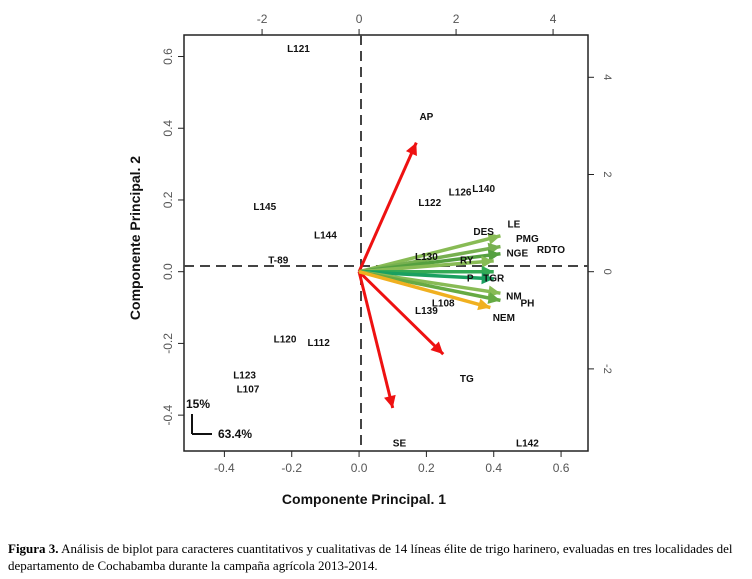  Describe the element at coordinates (426, 468) in the screenshot. I see `x-tick-label: 0.2` at that location.